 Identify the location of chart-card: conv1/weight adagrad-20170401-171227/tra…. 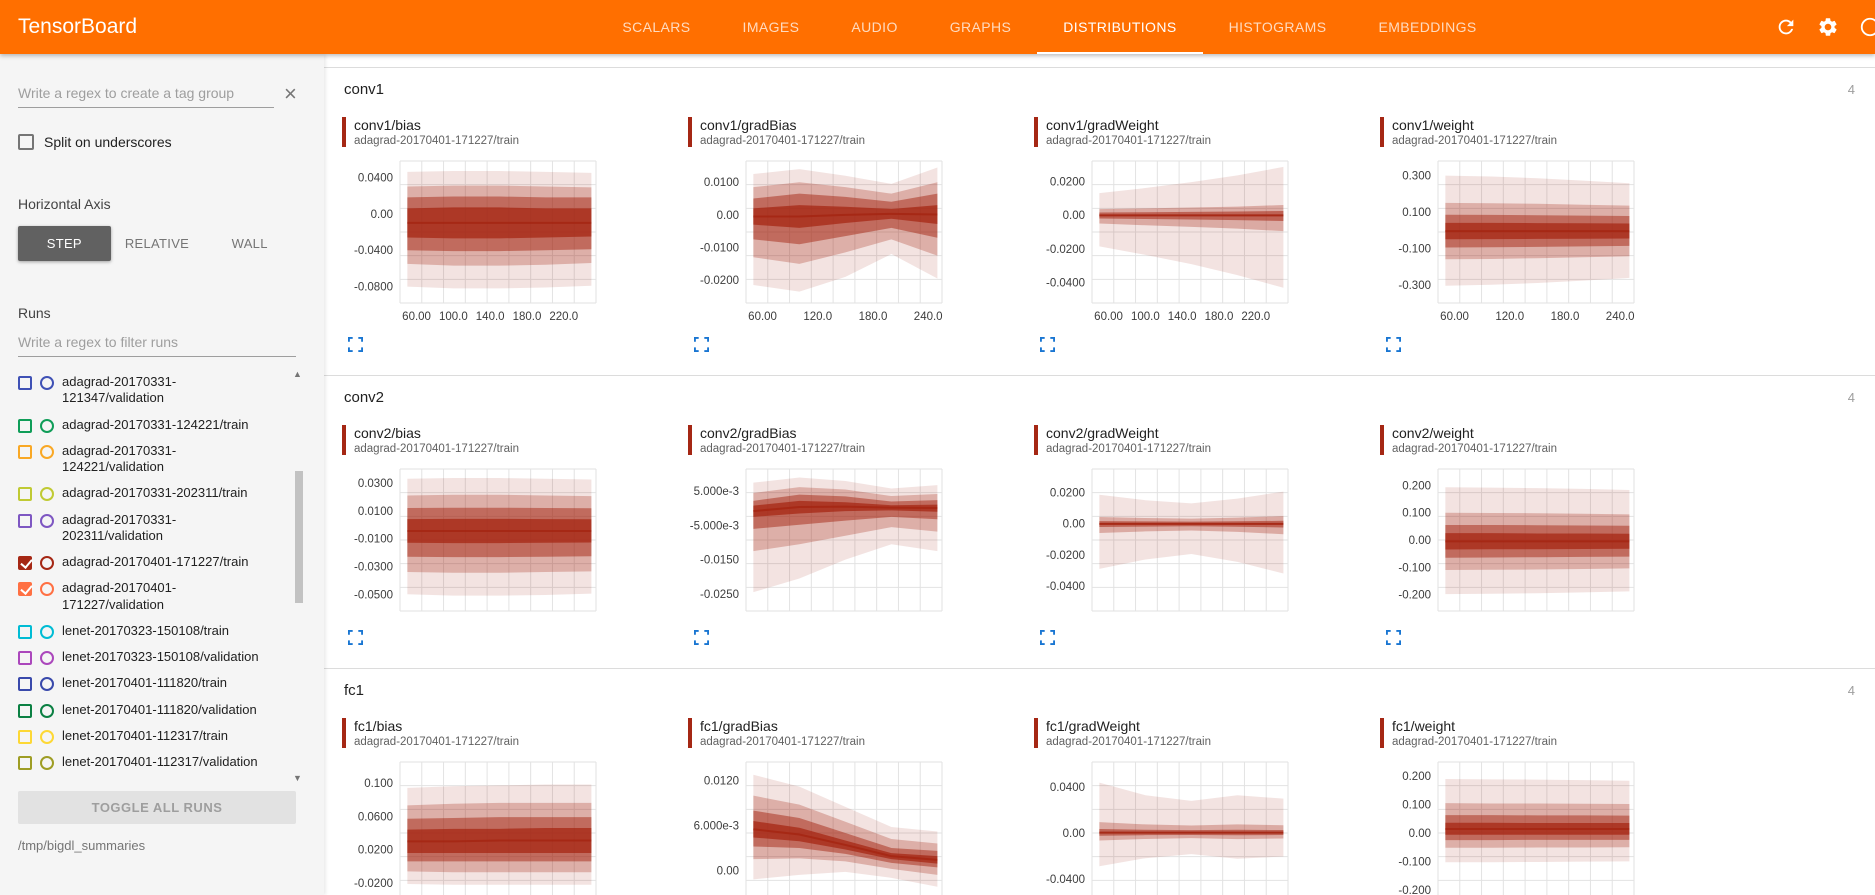
(1546, 237).